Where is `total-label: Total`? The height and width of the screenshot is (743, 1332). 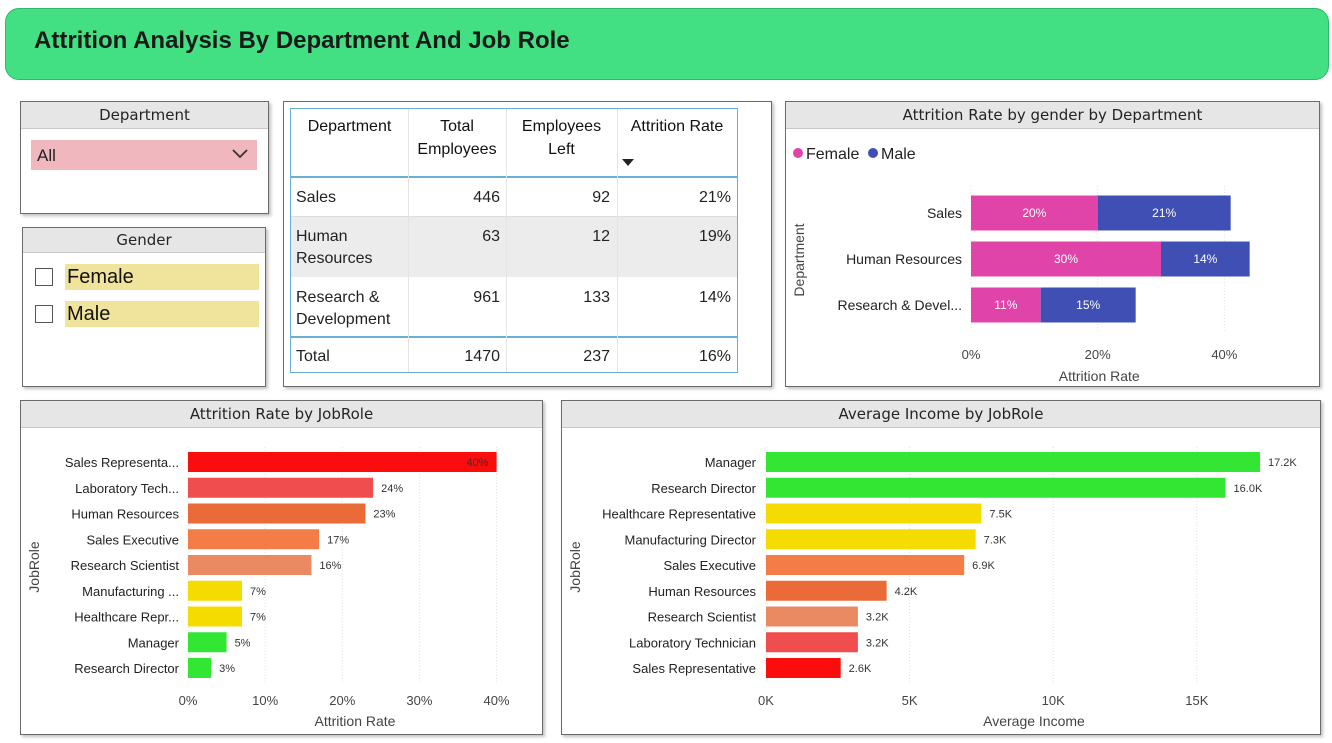
total-label: Total is located at coordinates (313, 356).